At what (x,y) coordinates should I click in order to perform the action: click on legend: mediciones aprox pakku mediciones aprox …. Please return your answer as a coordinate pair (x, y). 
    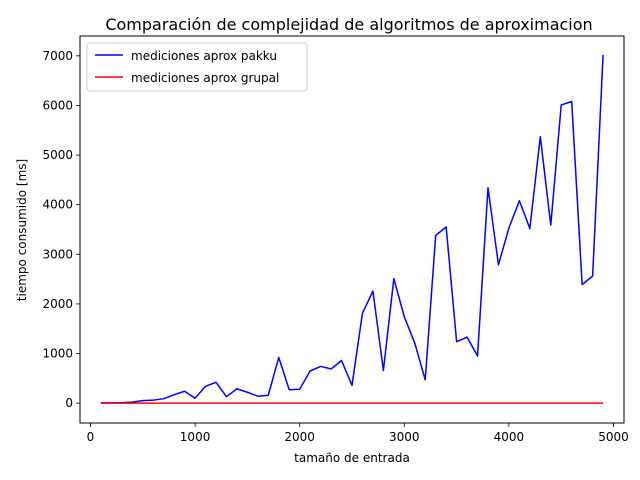
    Looking at the image, I should click on (197, 67).